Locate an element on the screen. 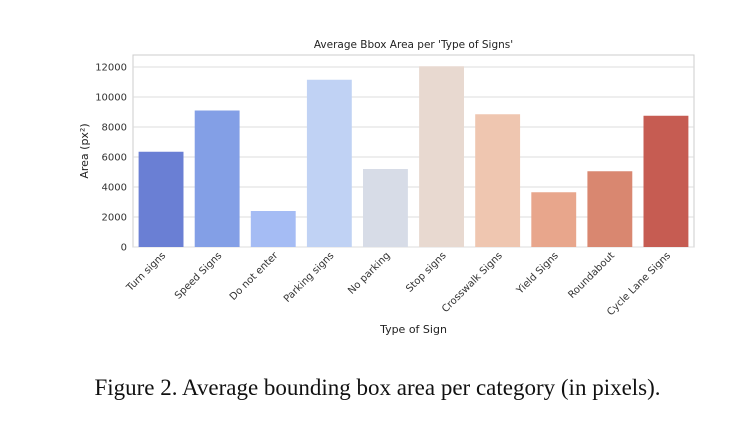  x-axis-label: Type of Sign is located at coordinates (413, 329).